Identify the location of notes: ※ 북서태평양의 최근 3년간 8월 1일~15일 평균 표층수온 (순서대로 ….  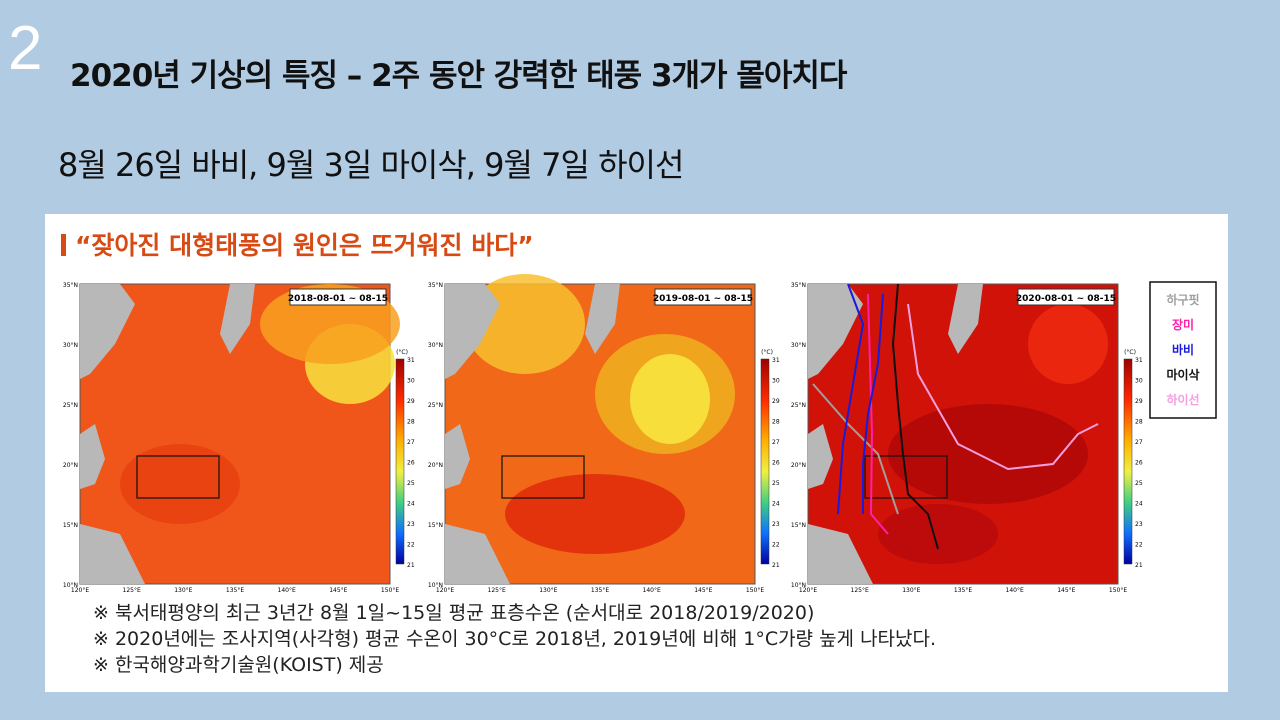
(514, 639).